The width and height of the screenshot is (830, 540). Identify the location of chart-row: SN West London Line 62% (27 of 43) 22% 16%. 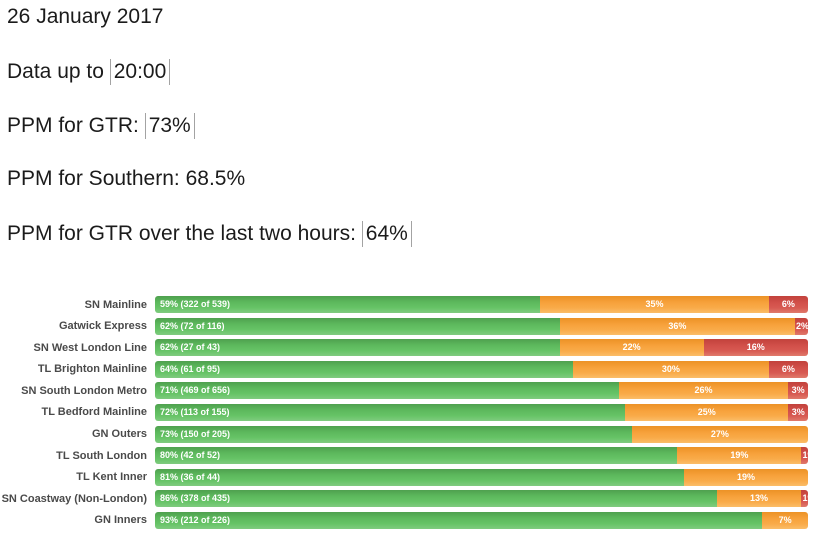
(404, 348).